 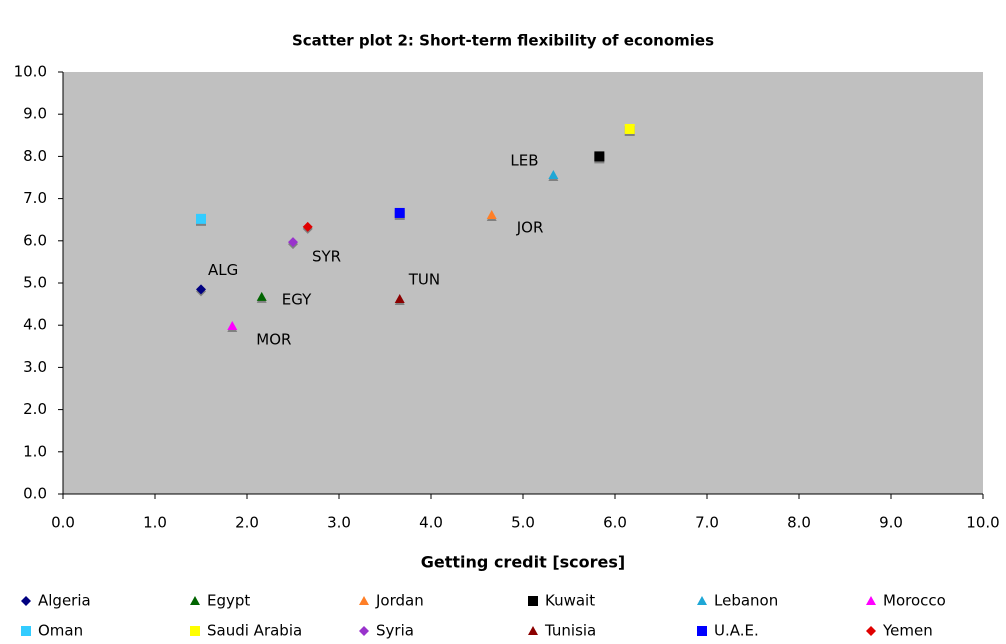 I want to click on y-tick-label: 9.0, so click(x=35, y=114).